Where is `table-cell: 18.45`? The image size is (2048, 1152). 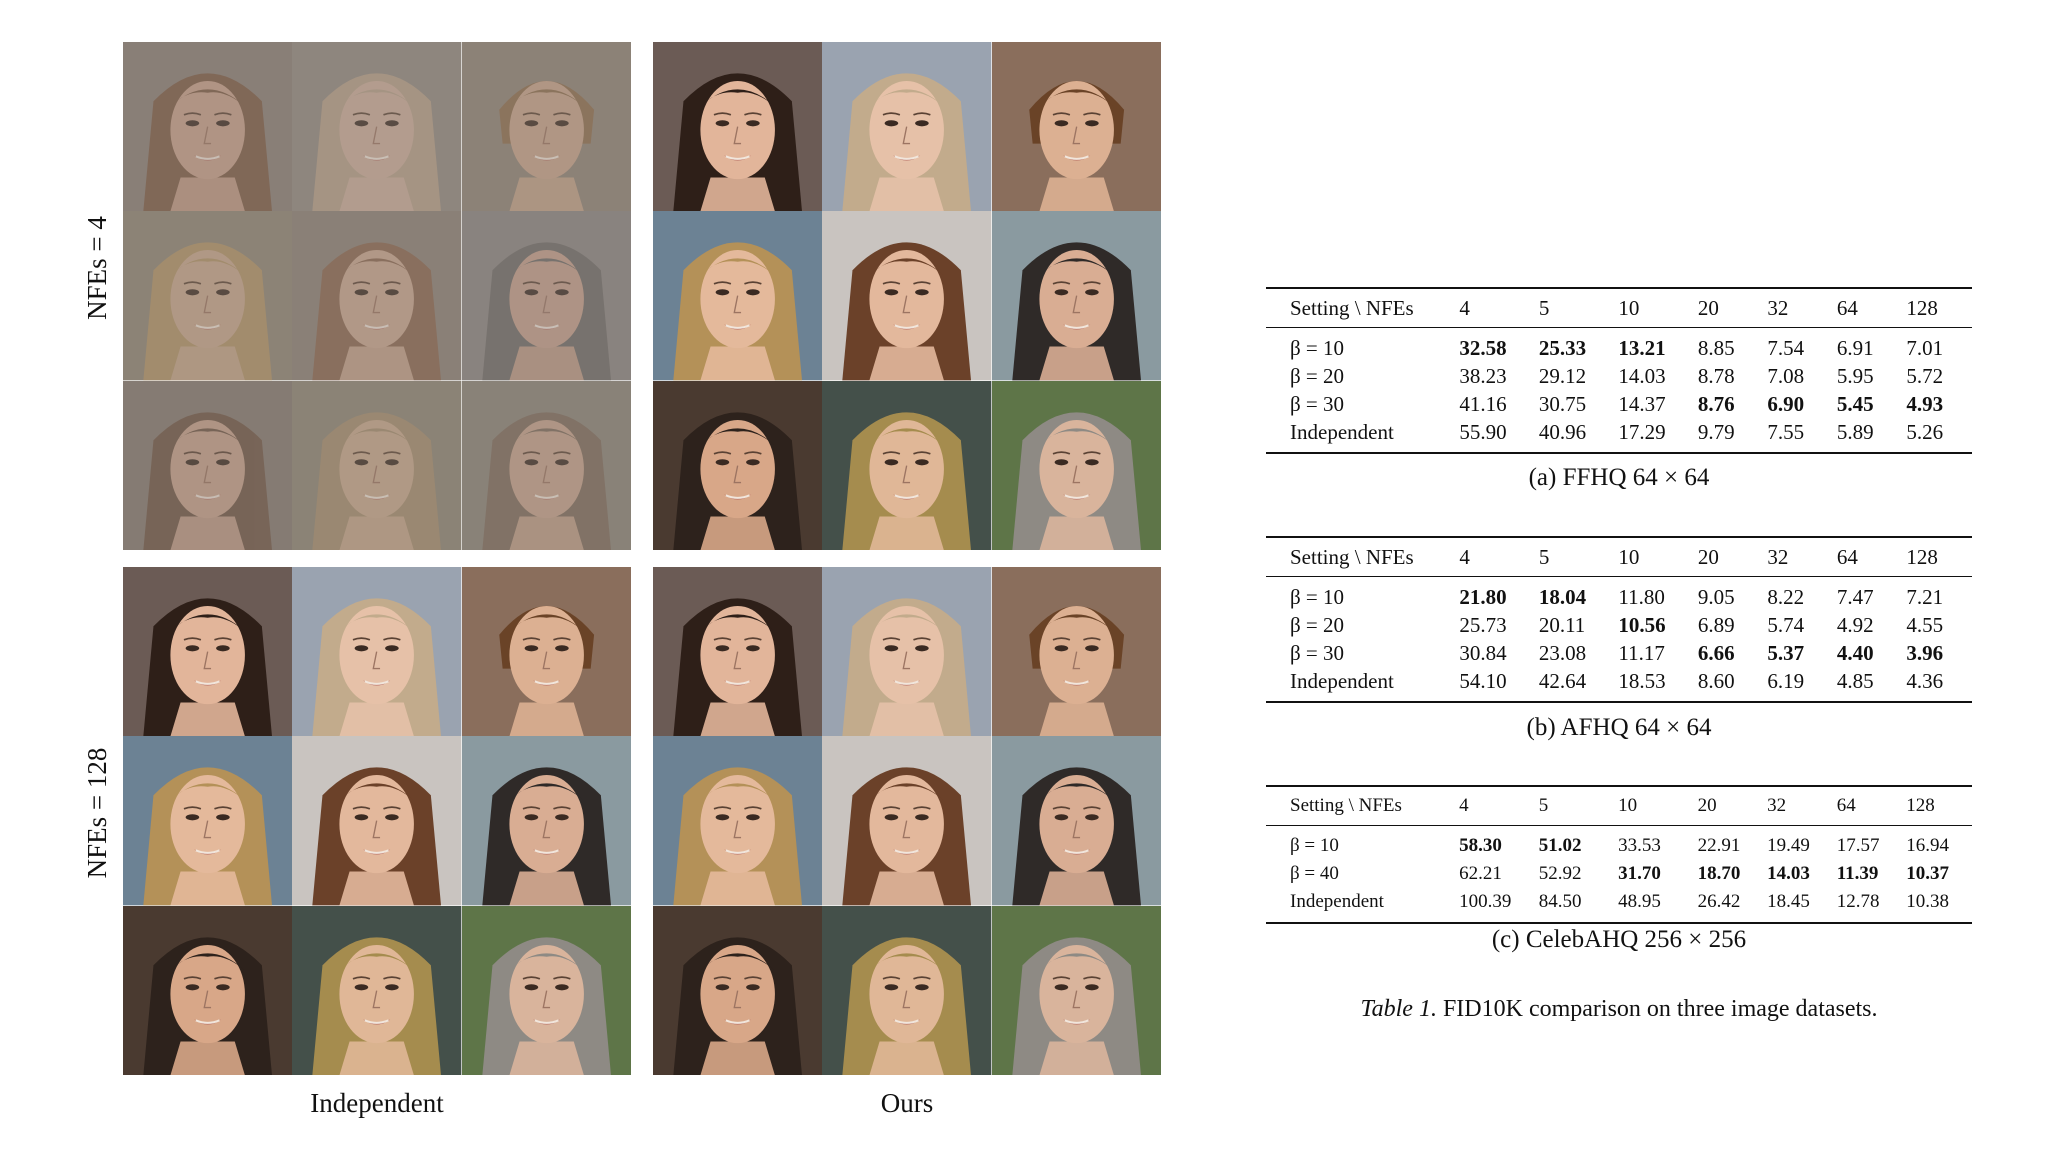
table-cell: 18.45 is located at coordinates (1802, 906).